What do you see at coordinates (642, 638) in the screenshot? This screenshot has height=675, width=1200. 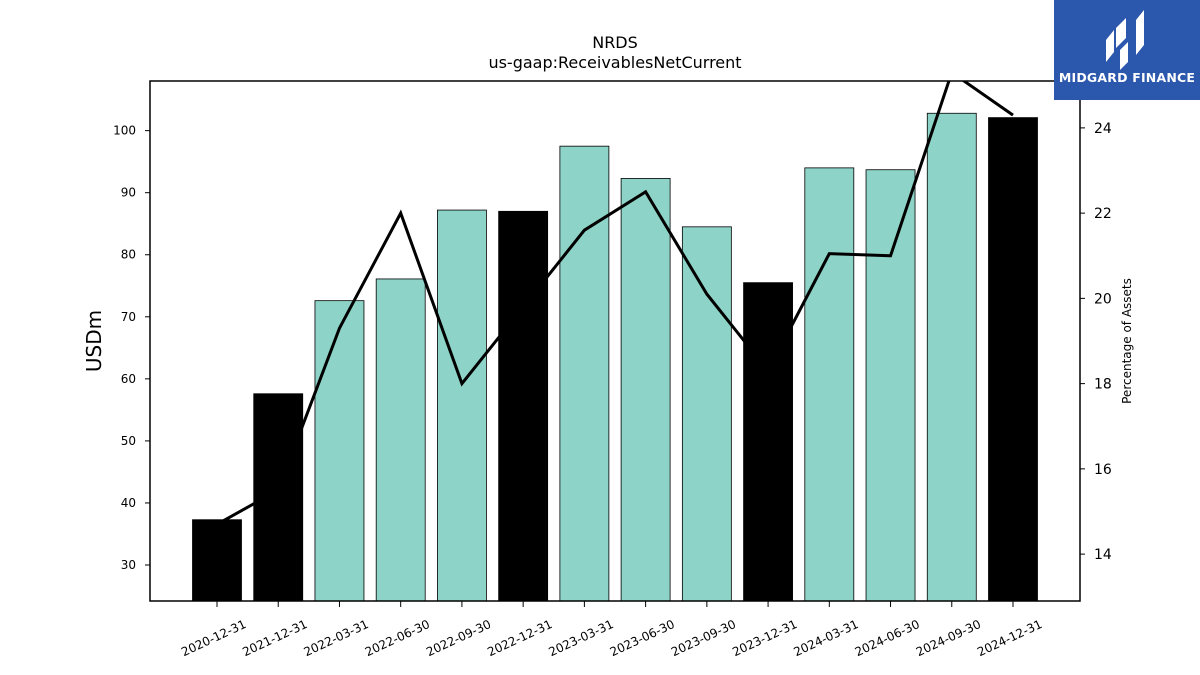 I see `x-tick-label-2023-06-30: 2023-06-30` at bounding box center [642, 638].